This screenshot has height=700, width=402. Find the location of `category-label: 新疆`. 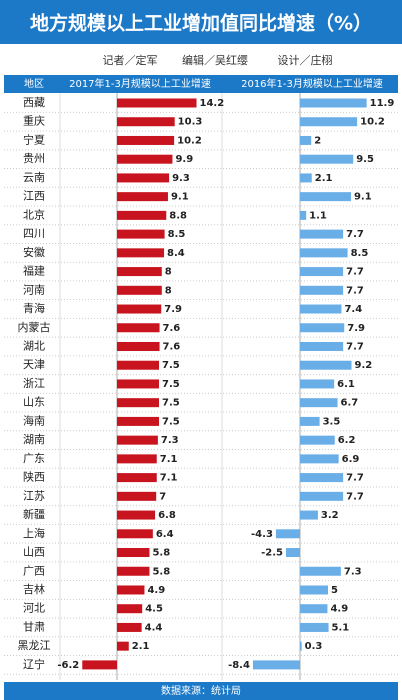

category-label: 新疆 is located at coordinates (34, 514).